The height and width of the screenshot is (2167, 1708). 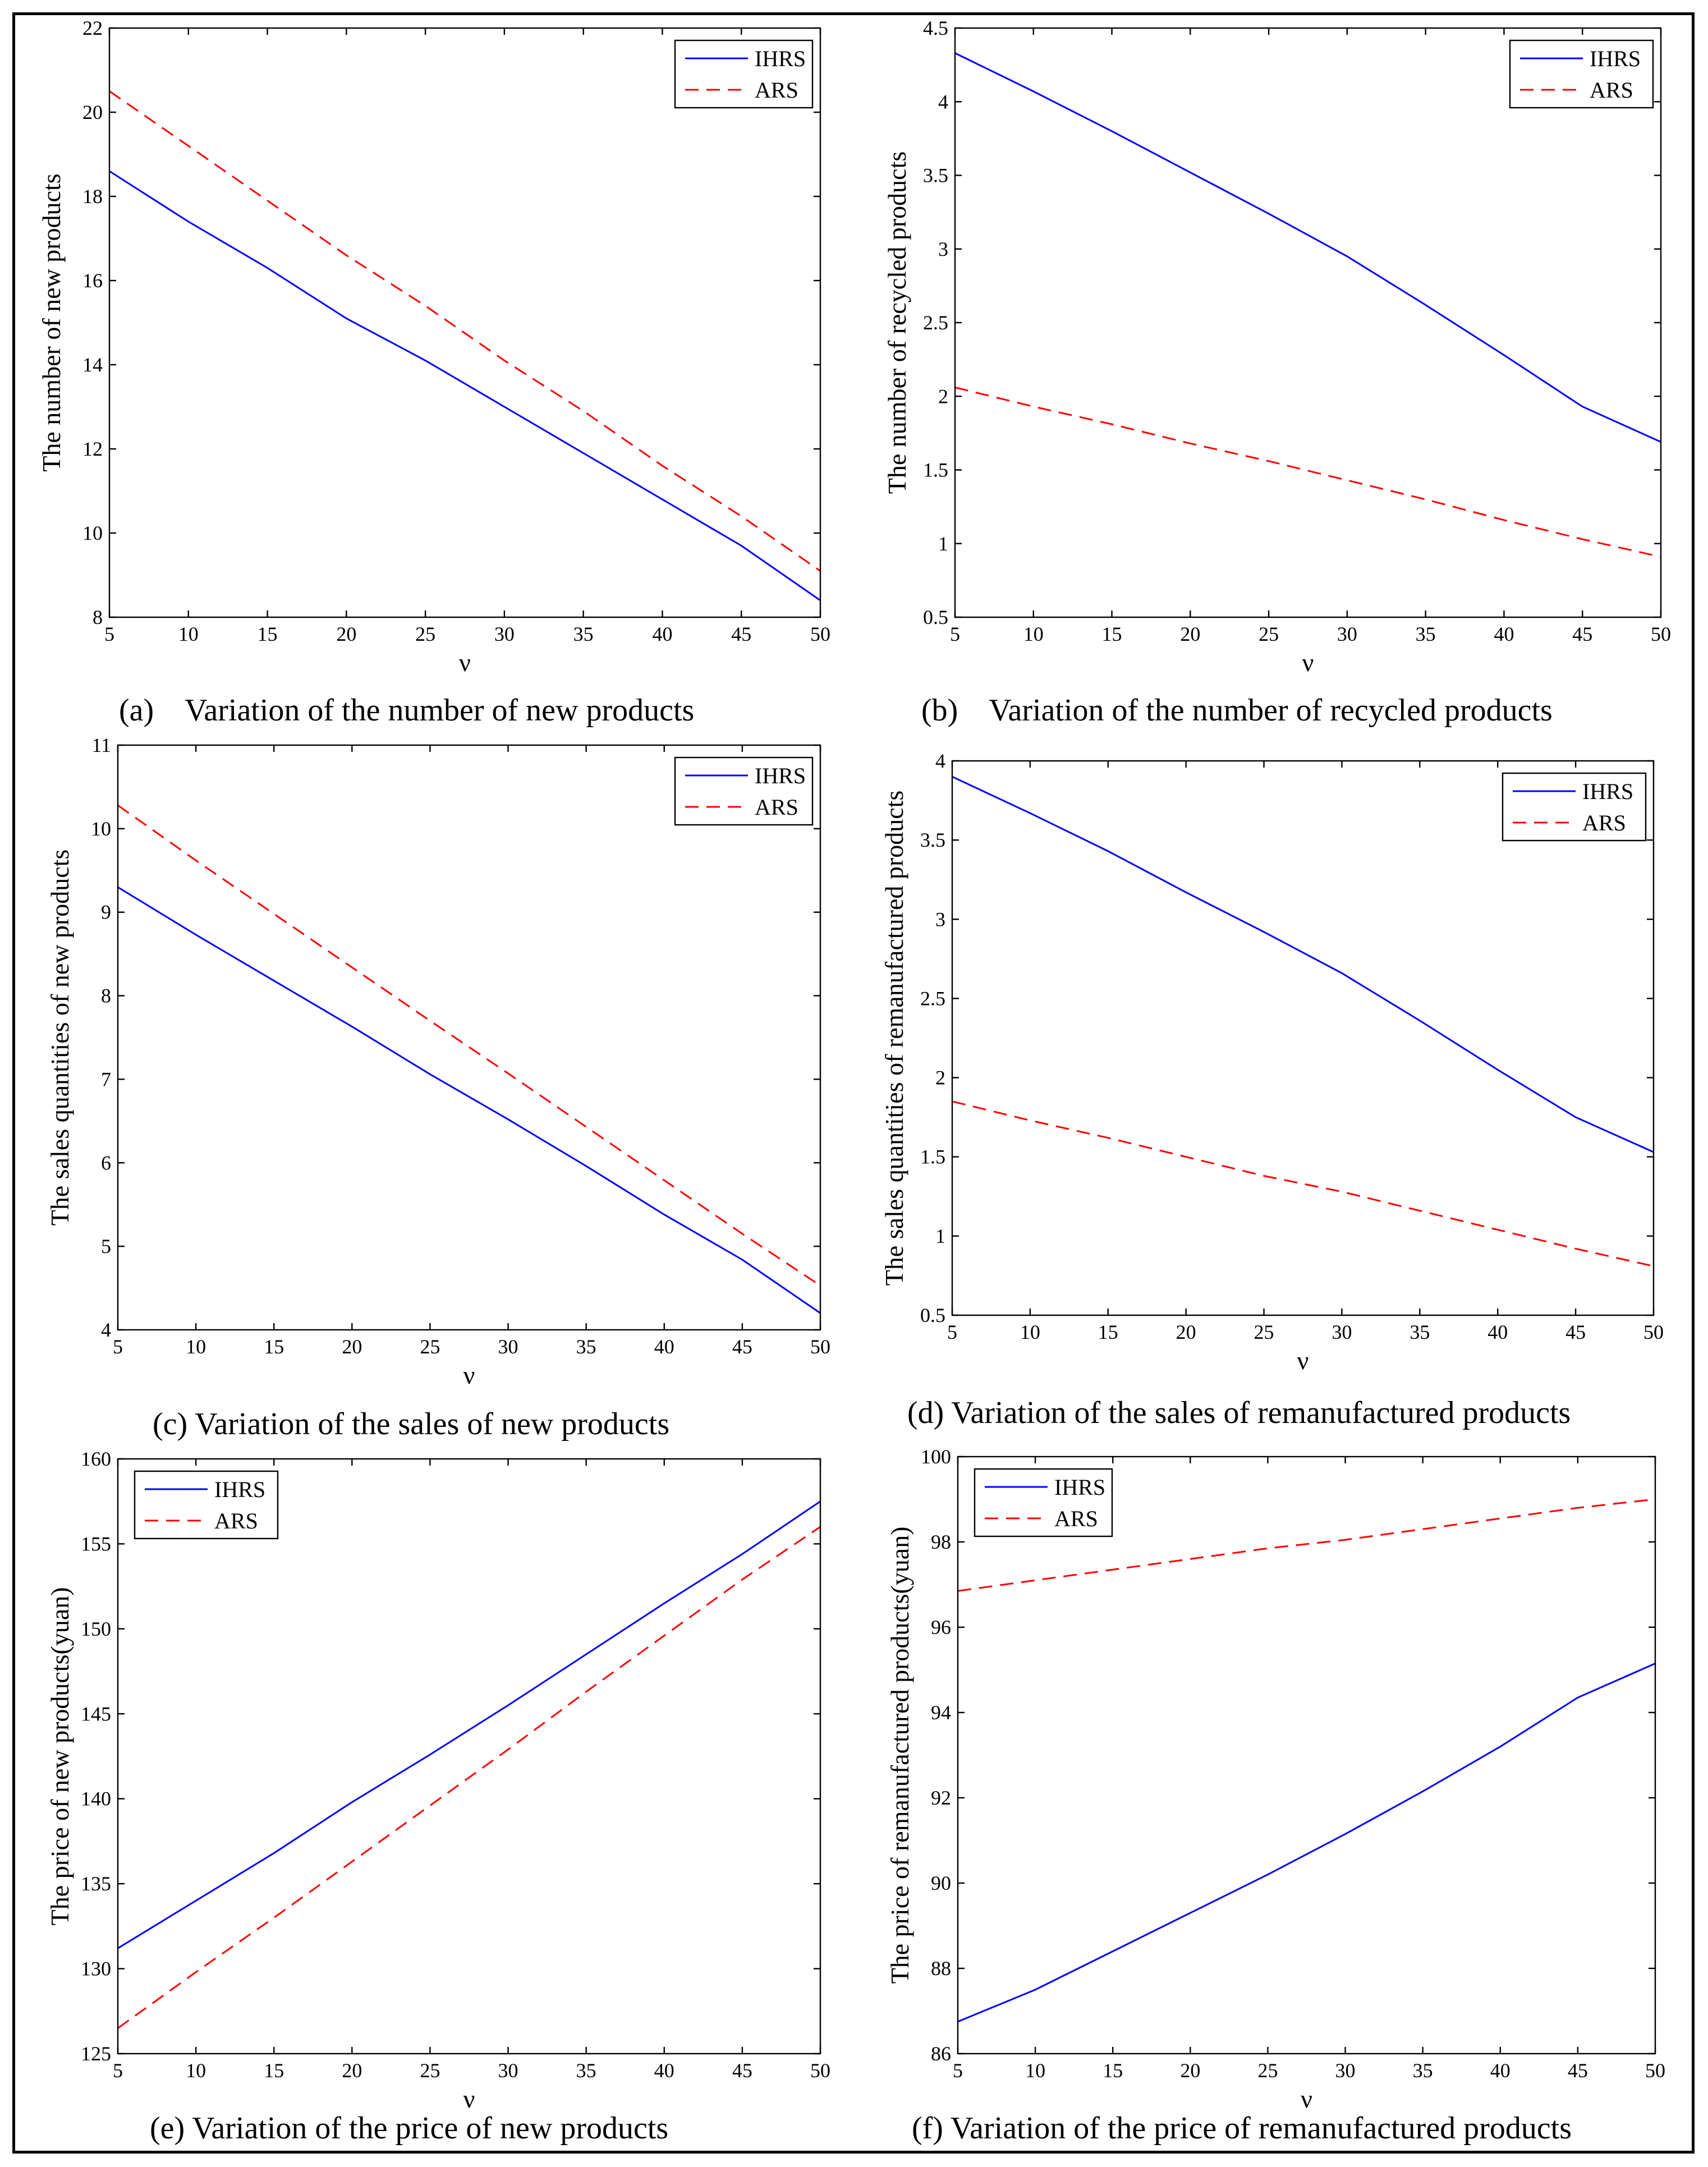 I want to click on legend-f: IHRS ARS, so click(x=1043, y=1503).